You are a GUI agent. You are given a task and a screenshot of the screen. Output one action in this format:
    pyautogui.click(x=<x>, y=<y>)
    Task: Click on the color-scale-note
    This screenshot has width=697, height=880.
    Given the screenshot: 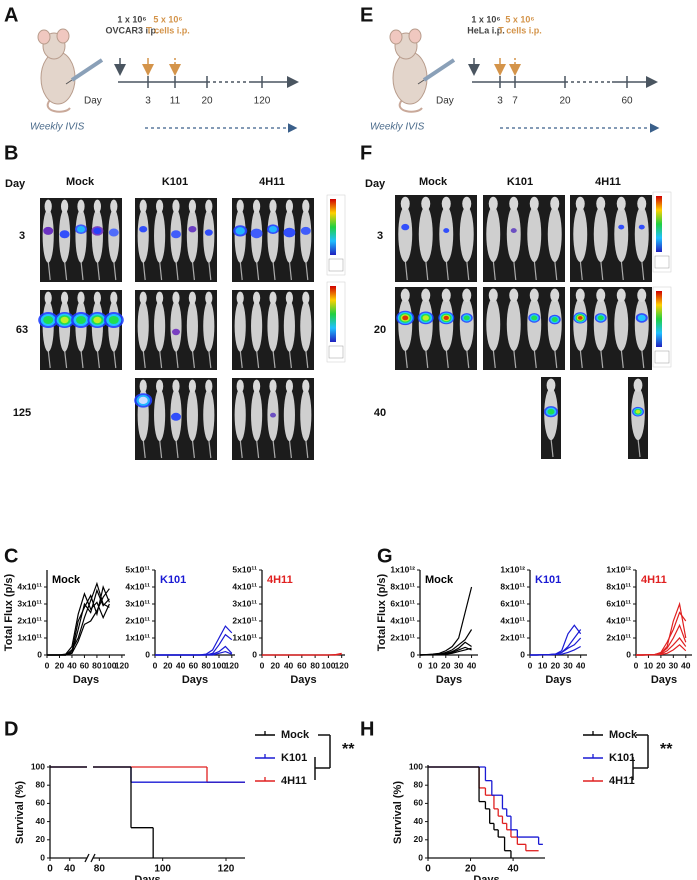 What is the action you would take?
    pyautogui.click(x=662, y=262)
    